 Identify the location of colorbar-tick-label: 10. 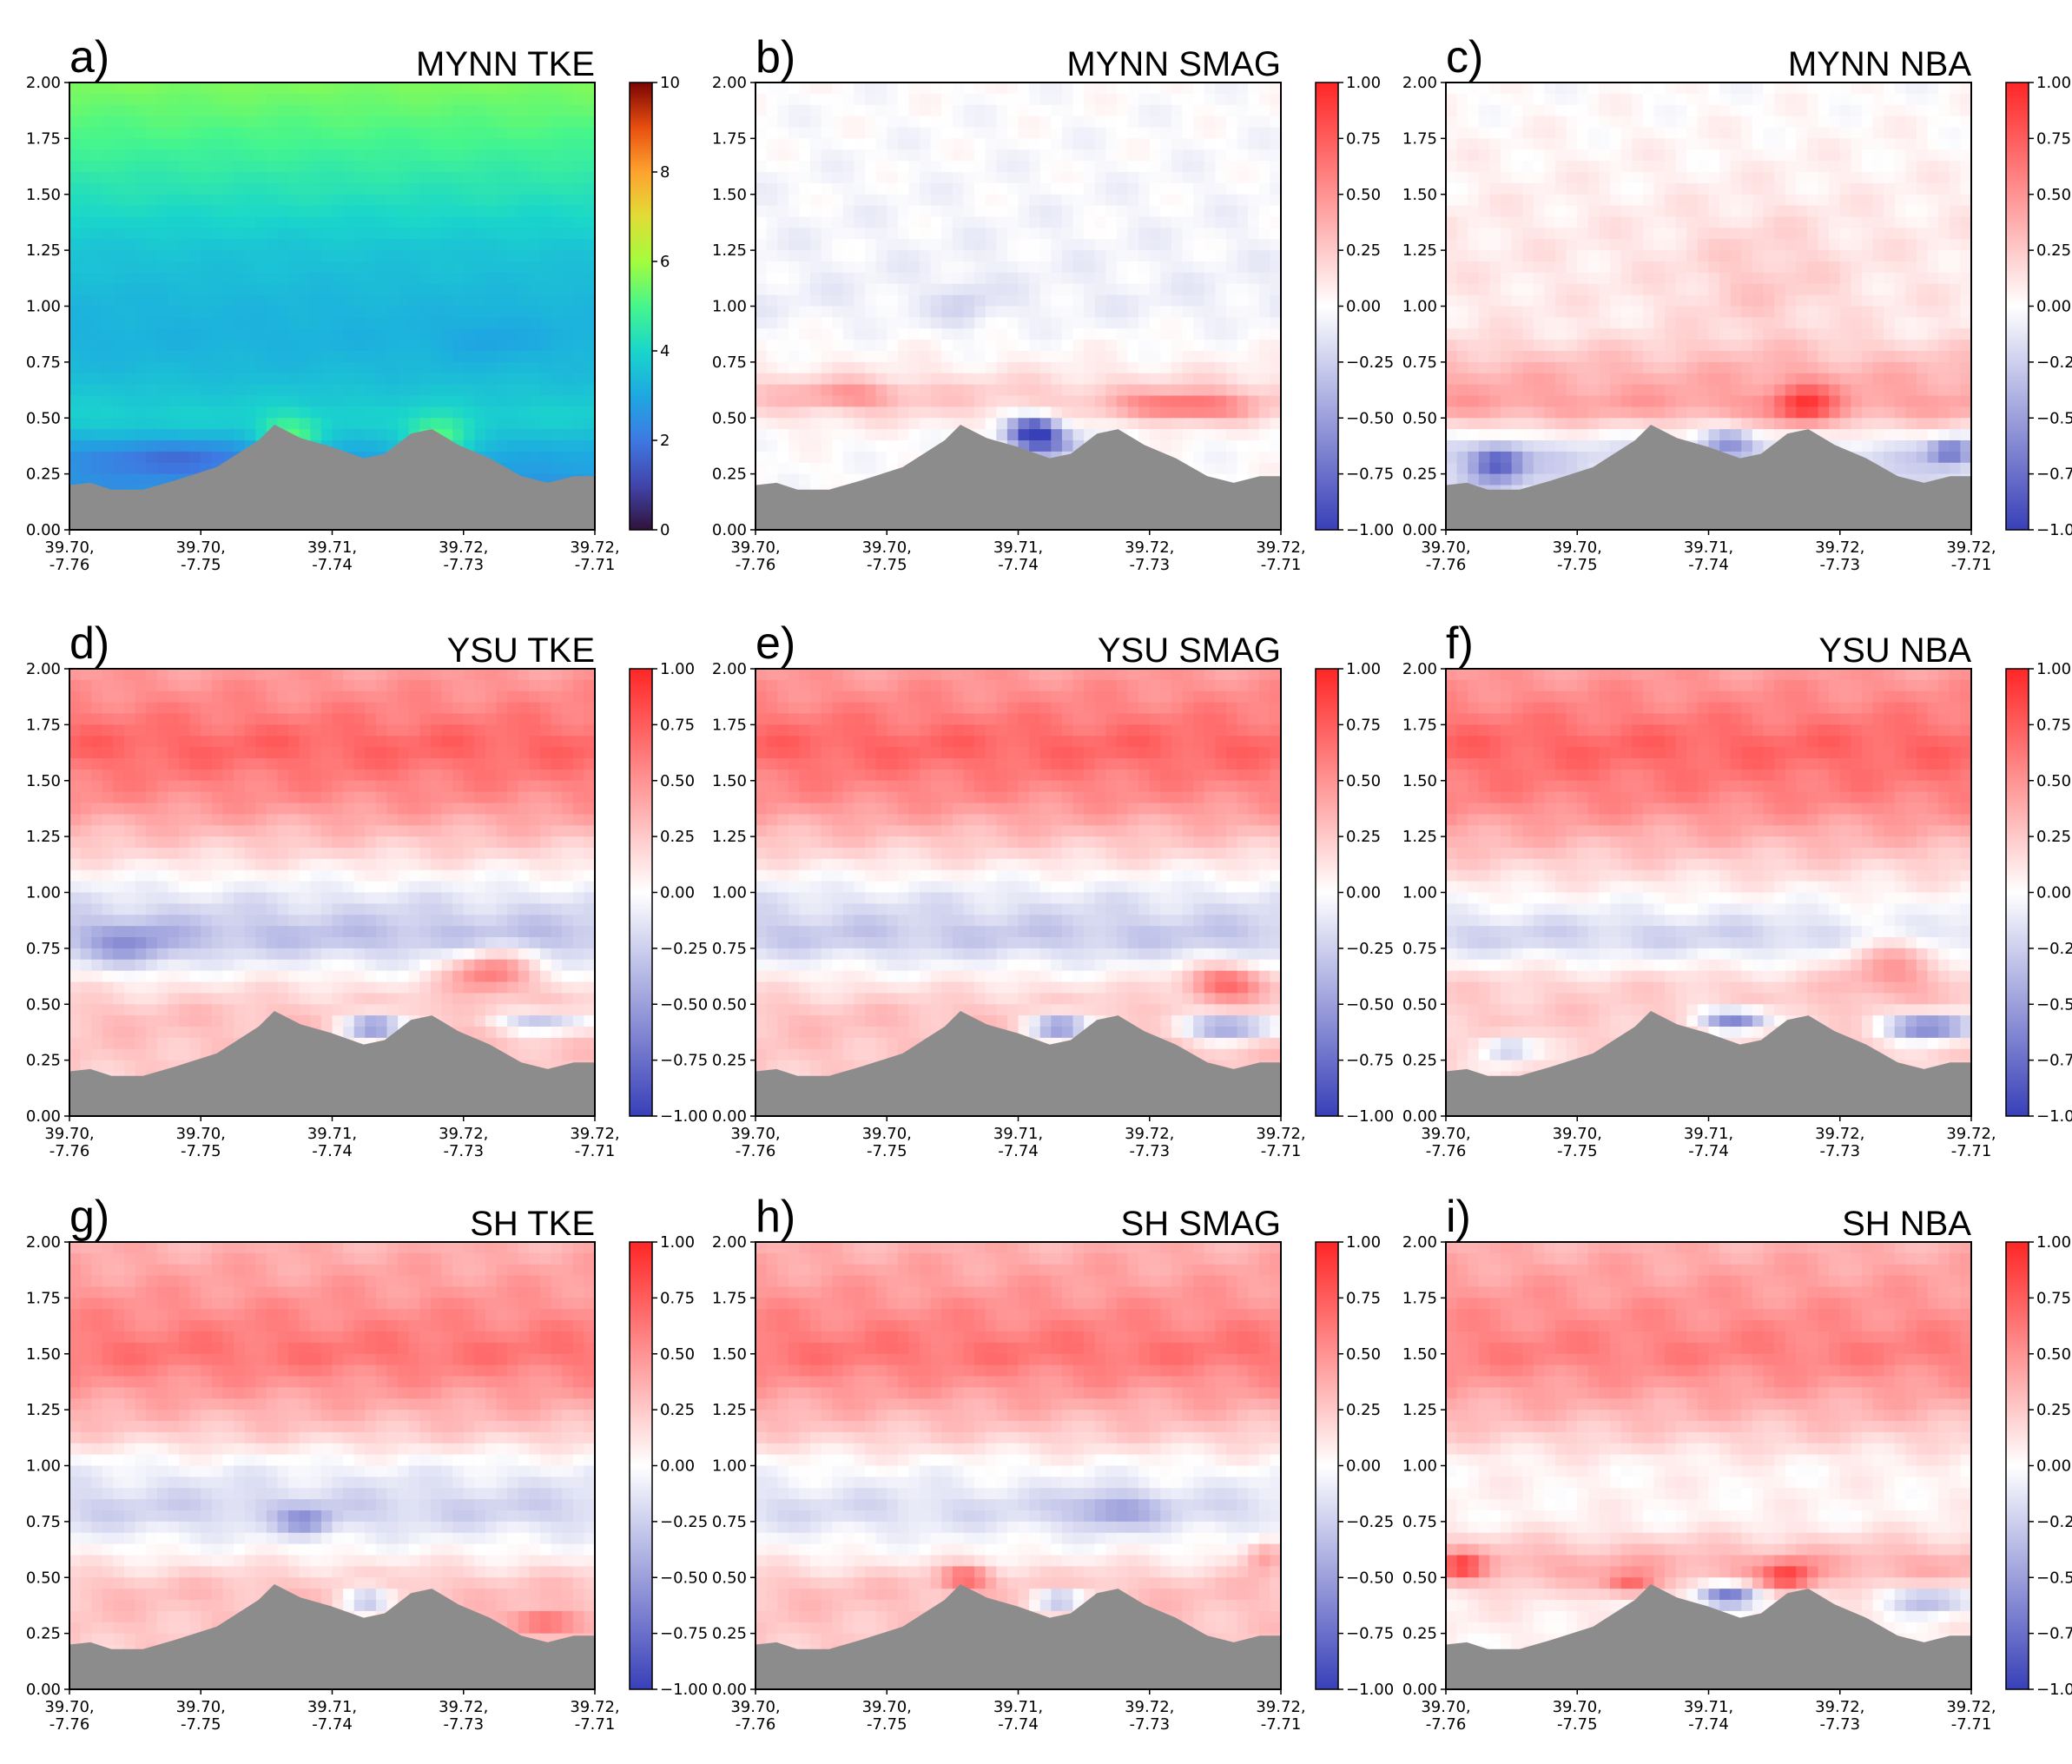
(670, 83).